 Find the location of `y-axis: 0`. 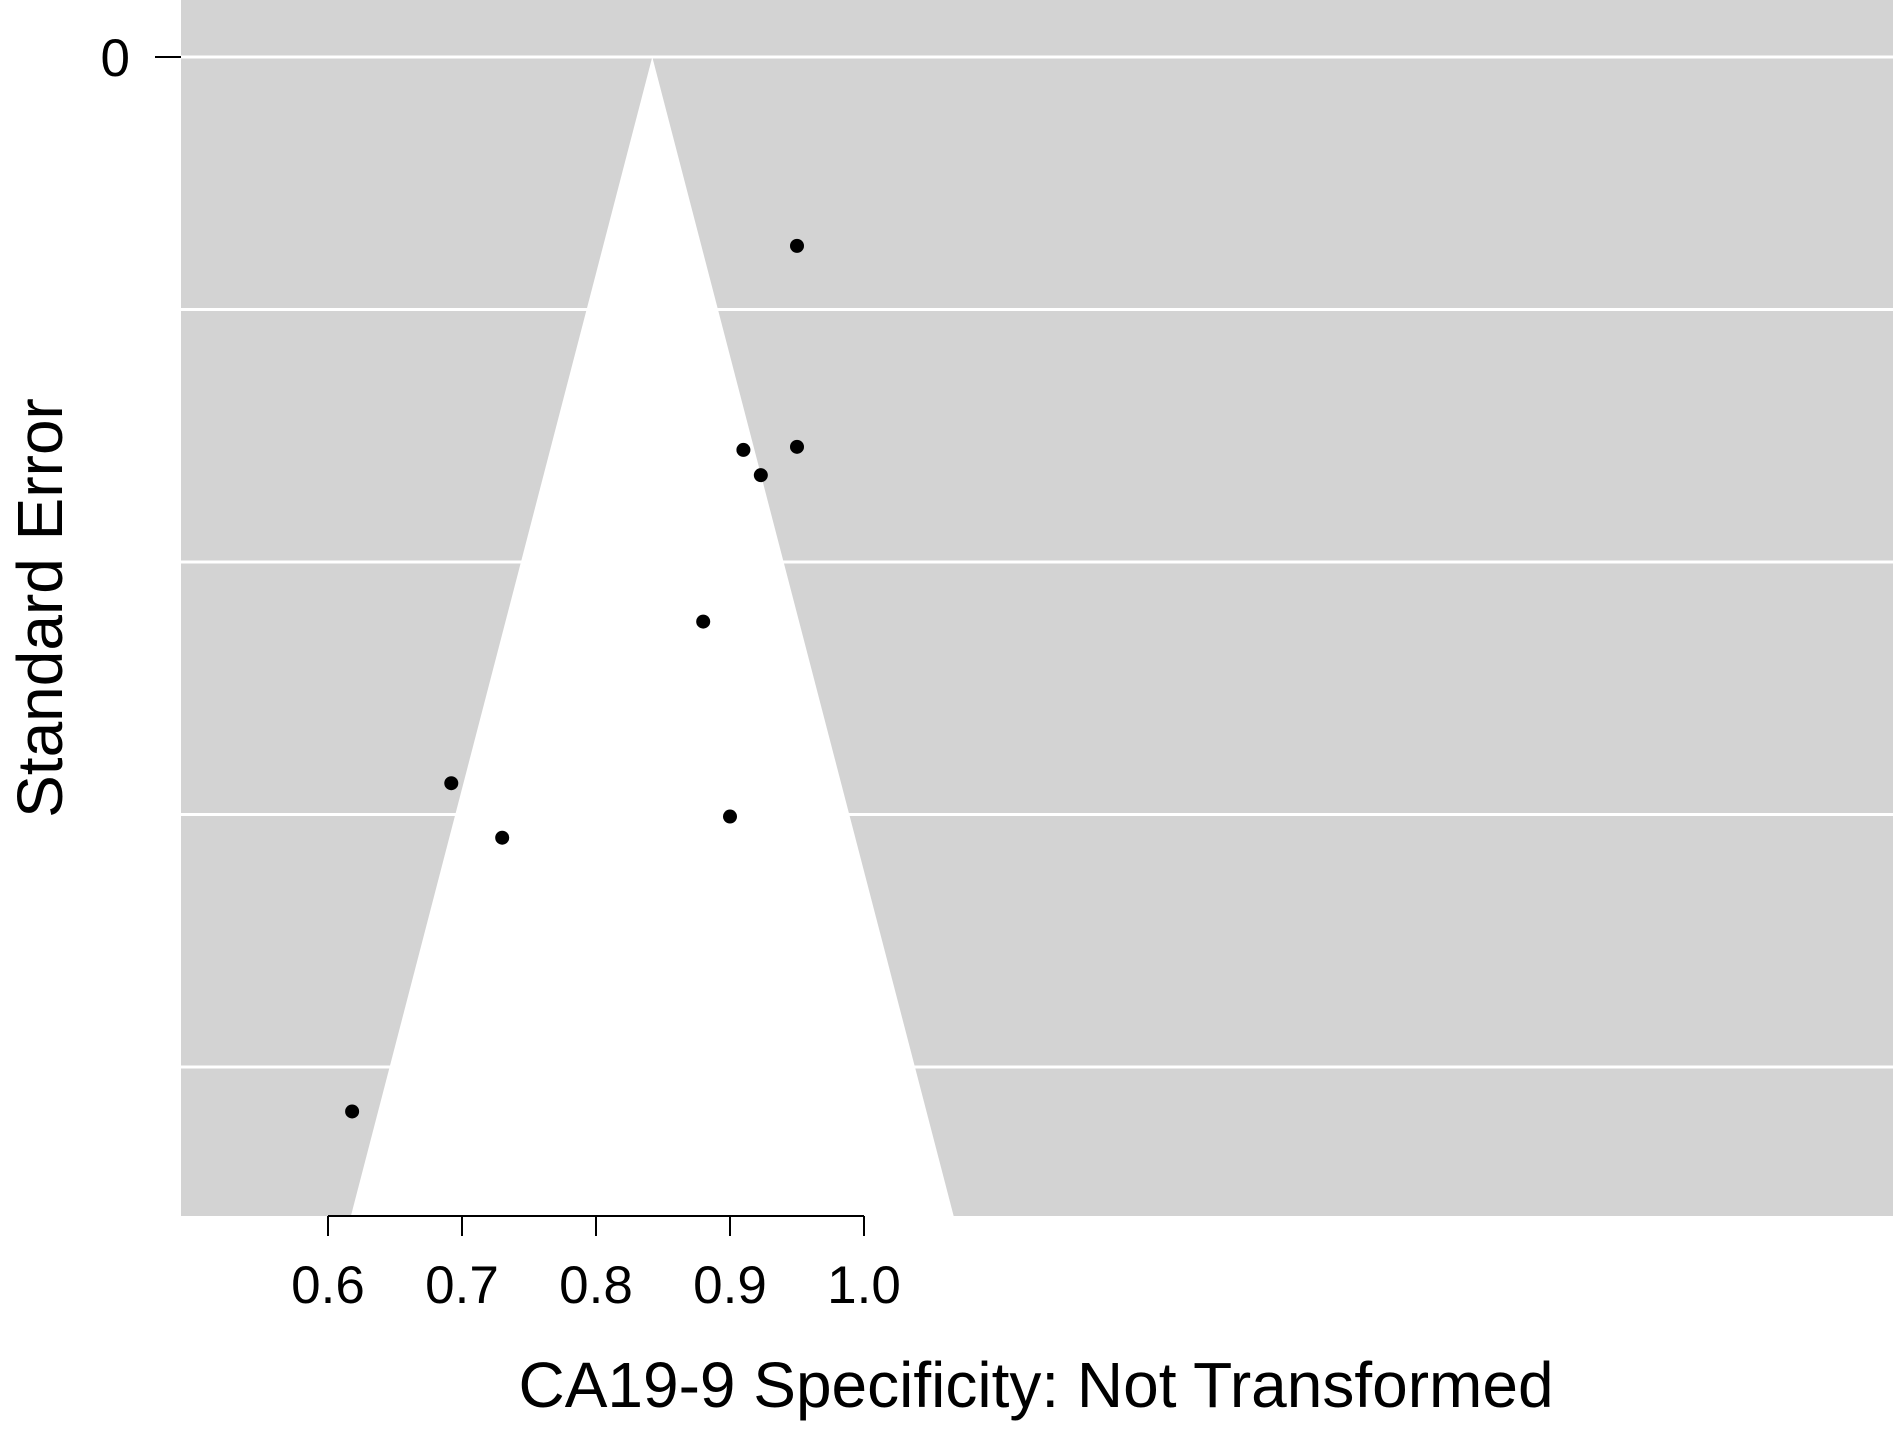

y-axis: 0 is located at coordinates (141, 58).